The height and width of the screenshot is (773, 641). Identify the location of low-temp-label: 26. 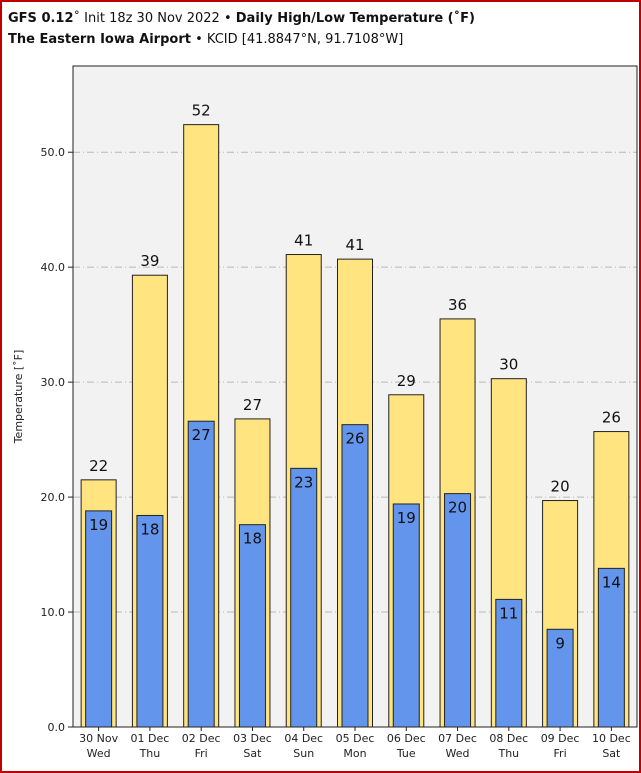
(354, 439).